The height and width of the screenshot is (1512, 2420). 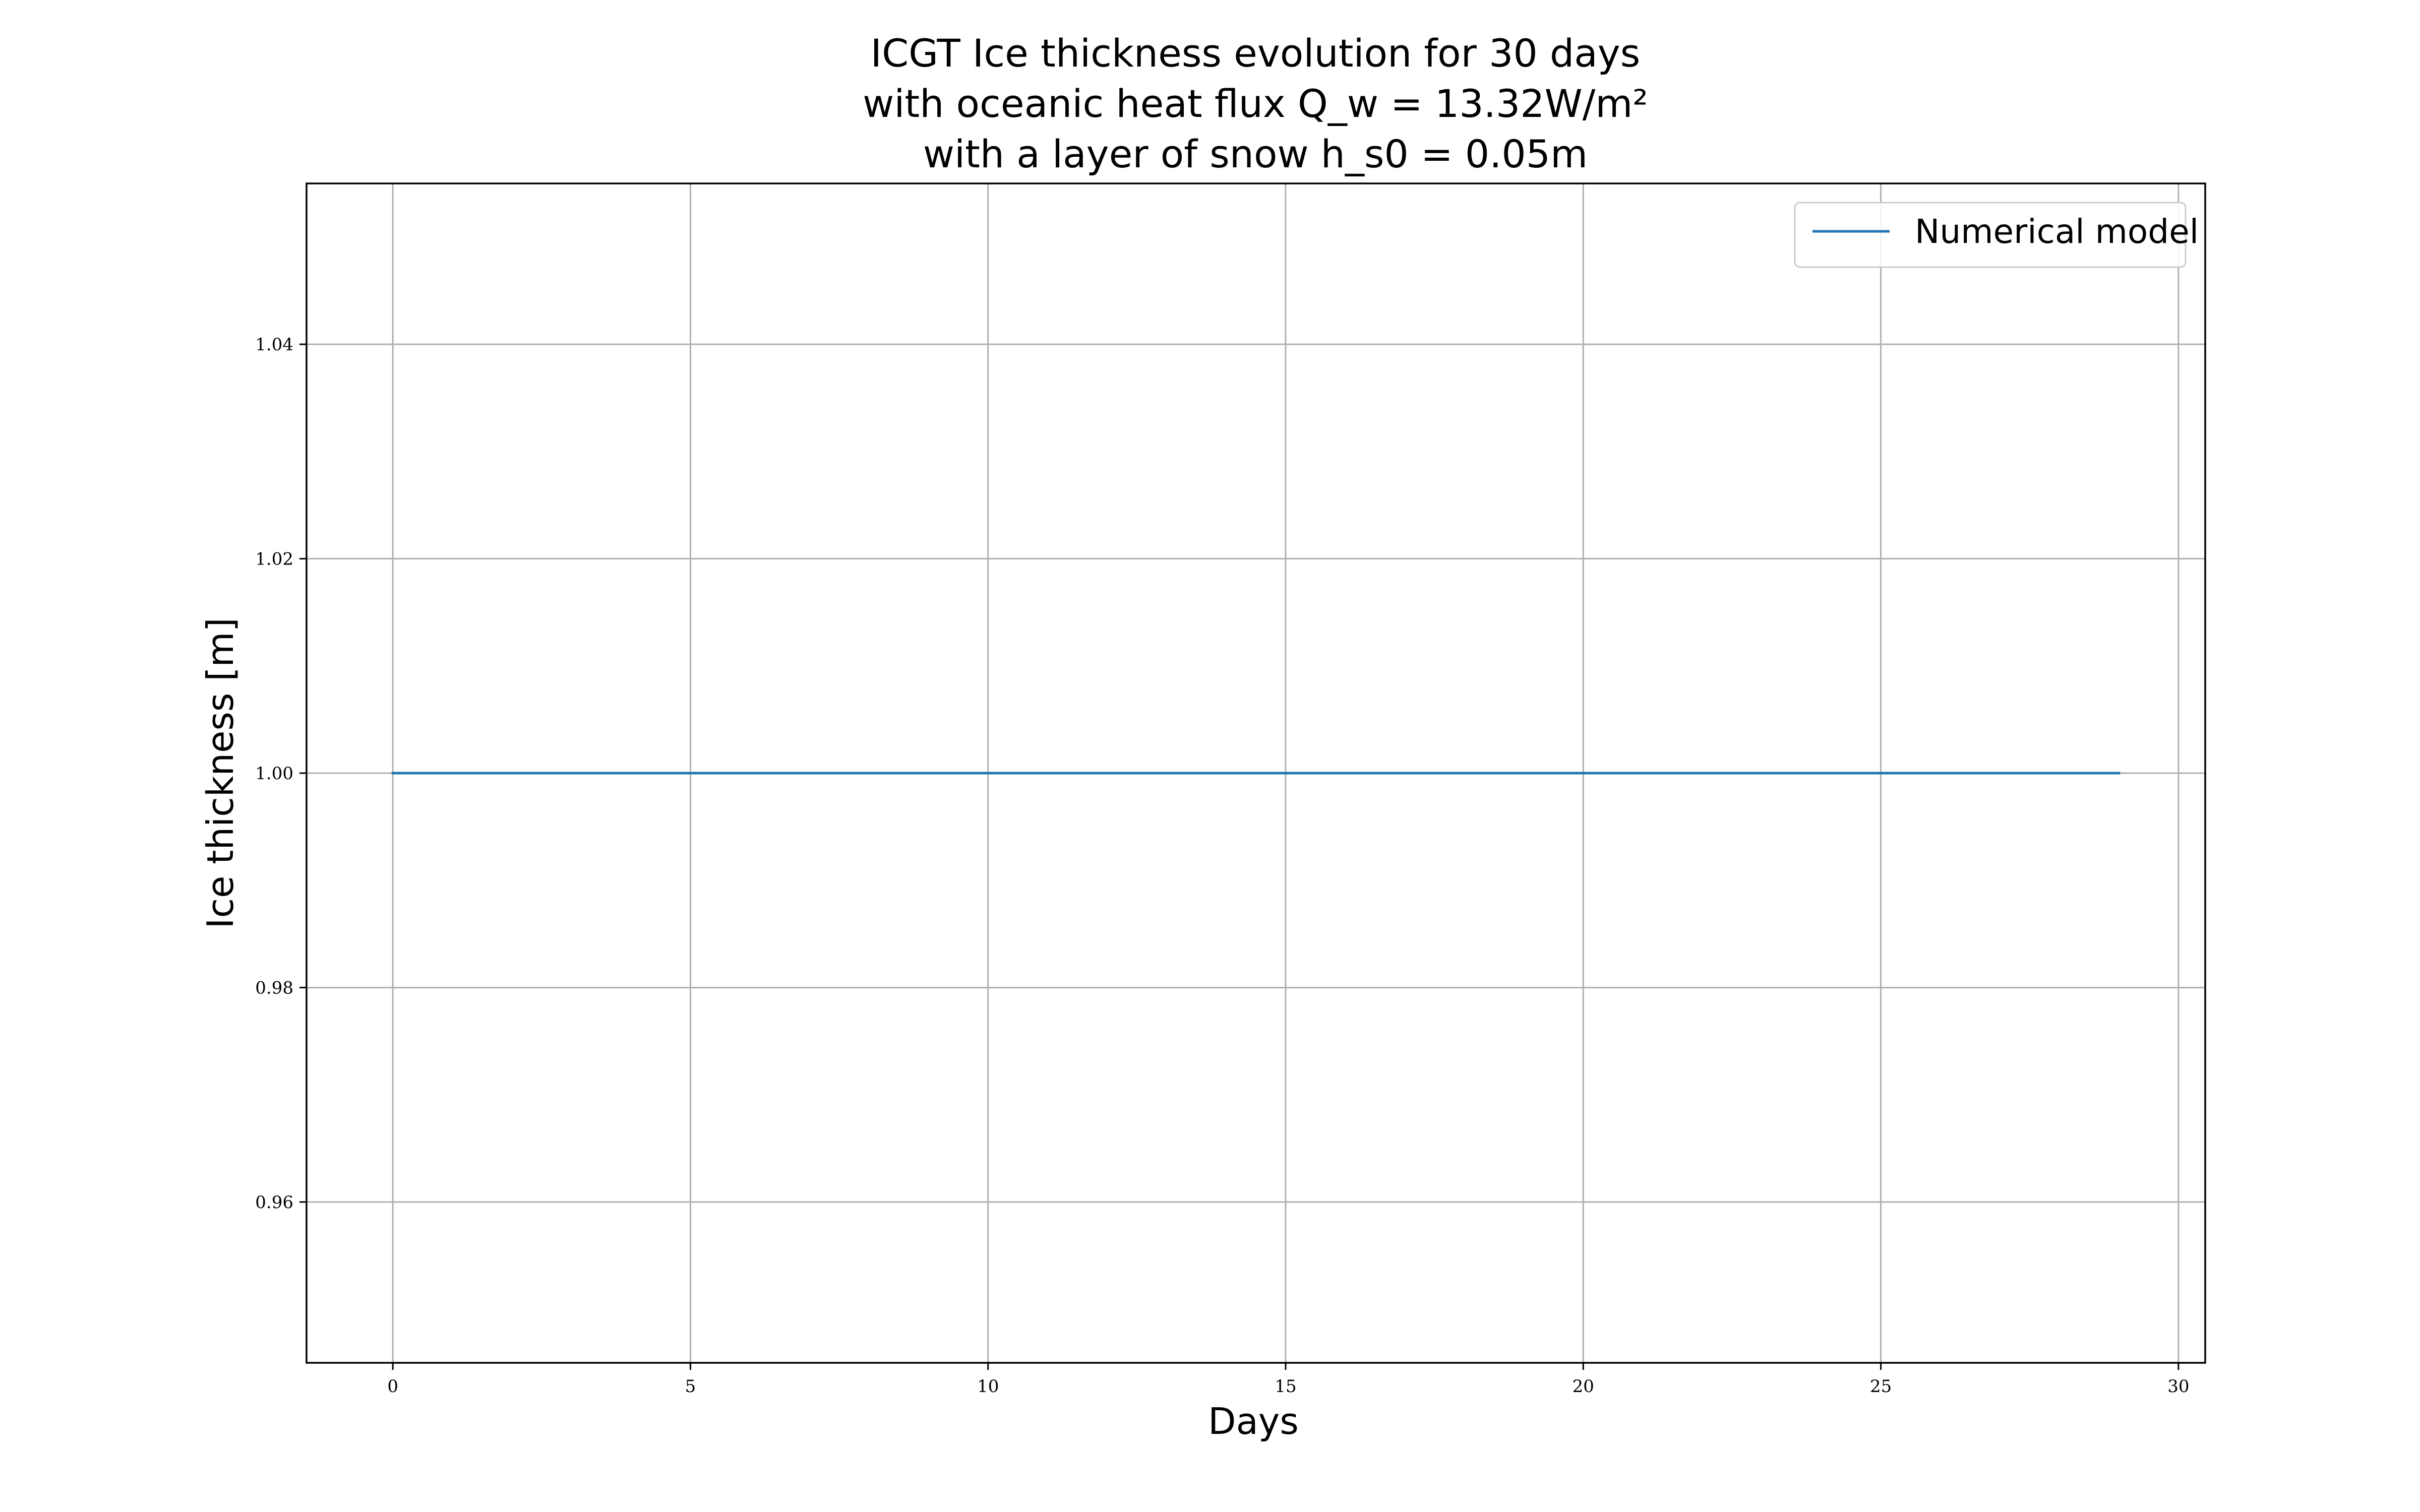 I want to click on x-tick-label: 0, so click(x=392, y=1386).